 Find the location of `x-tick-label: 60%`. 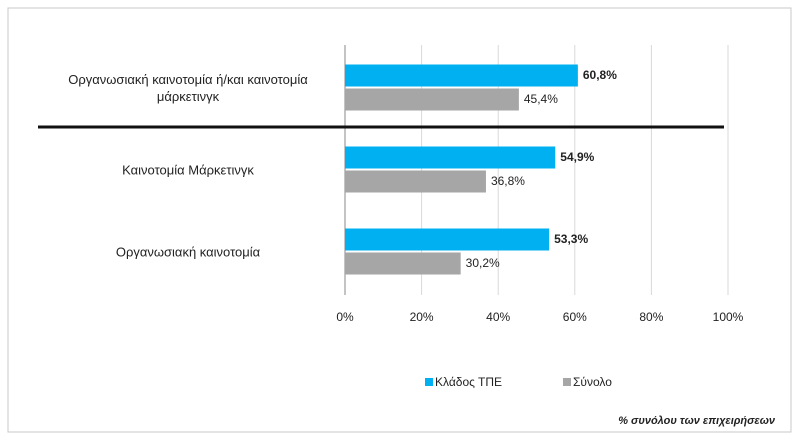

x-tick-label: 60% is located at coordinates (575, 317).